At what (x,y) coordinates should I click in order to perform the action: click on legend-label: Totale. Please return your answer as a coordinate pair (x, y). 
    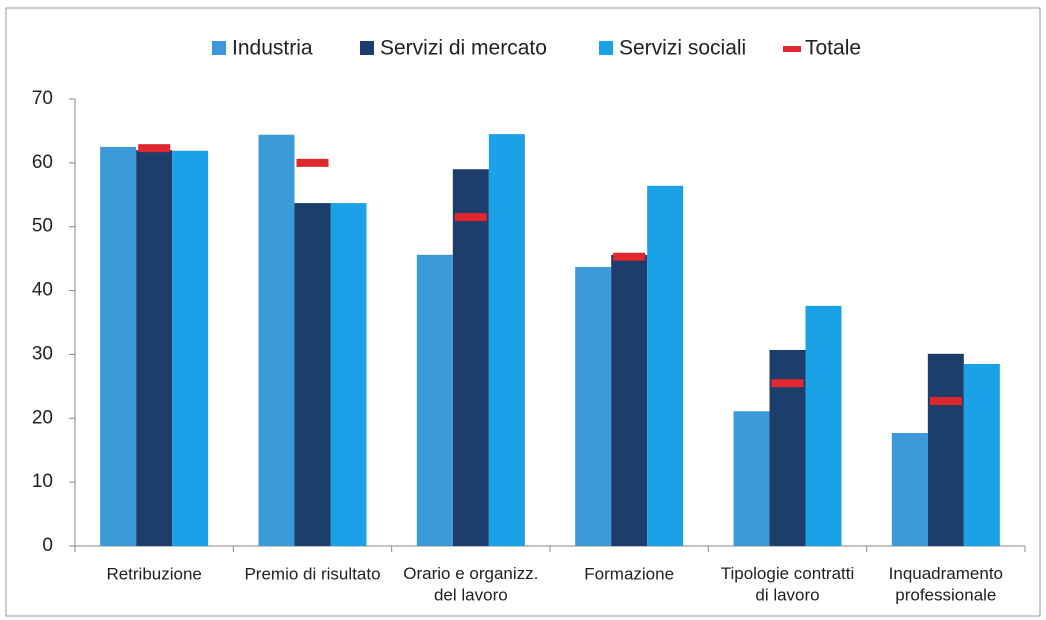
    Looking at the image, I should click on (833, 48).